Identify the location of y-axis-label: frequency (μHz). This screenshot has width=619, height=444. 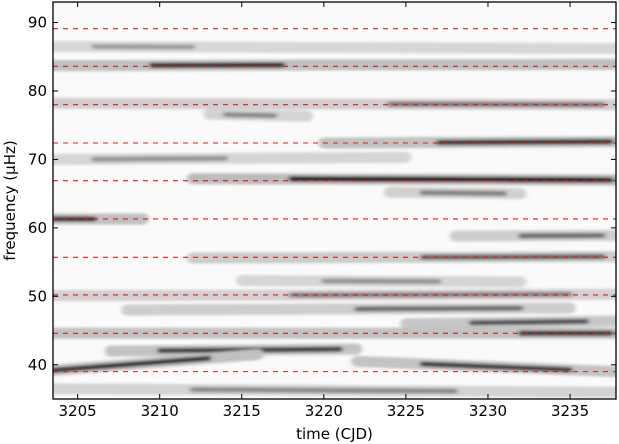
(10, 200).